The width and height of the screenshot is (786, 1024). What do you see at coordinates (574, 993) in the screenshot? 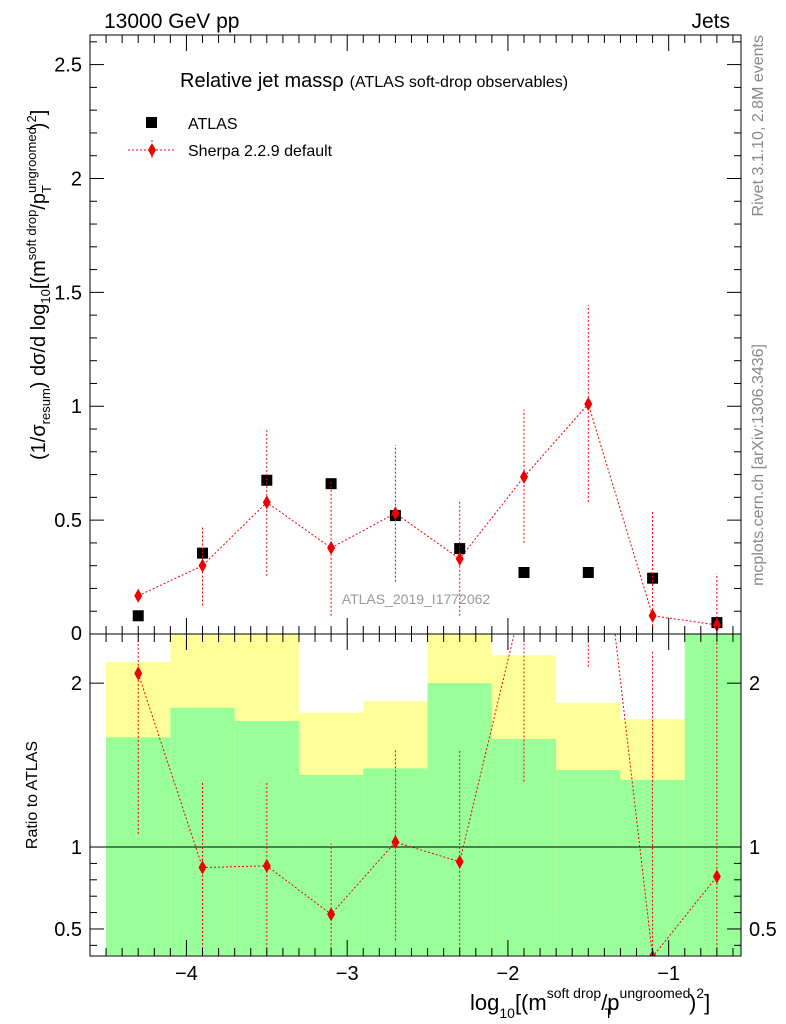
I see `xlabel-d: soft drop` at bounding box center [574, 993].